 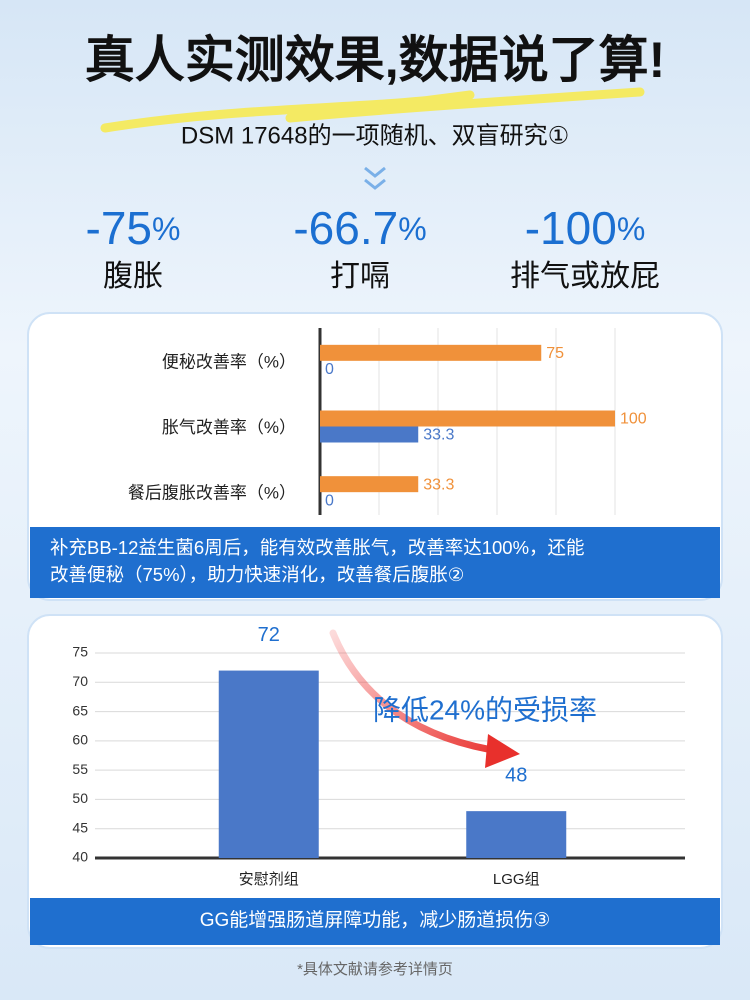 I want to click on stat-label: 排气或放屁, so click(x=585, y=276).